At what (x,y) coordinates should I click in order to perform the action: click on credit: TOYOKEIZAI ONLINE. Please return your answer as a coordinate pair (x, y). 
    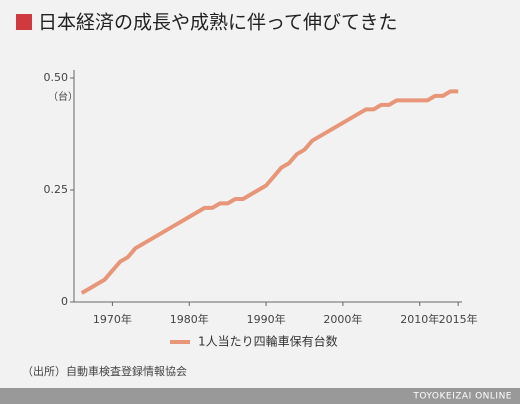
    Looking at the image, I should click on (462, 397).